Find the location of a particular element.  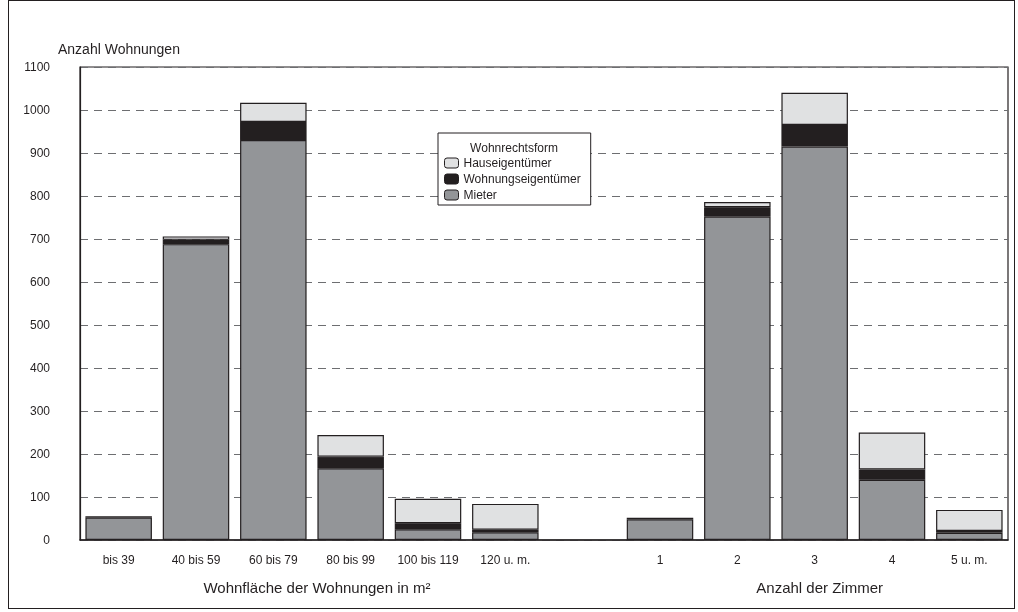

y-tick-label: 400 is located at coordinates (40, 368).